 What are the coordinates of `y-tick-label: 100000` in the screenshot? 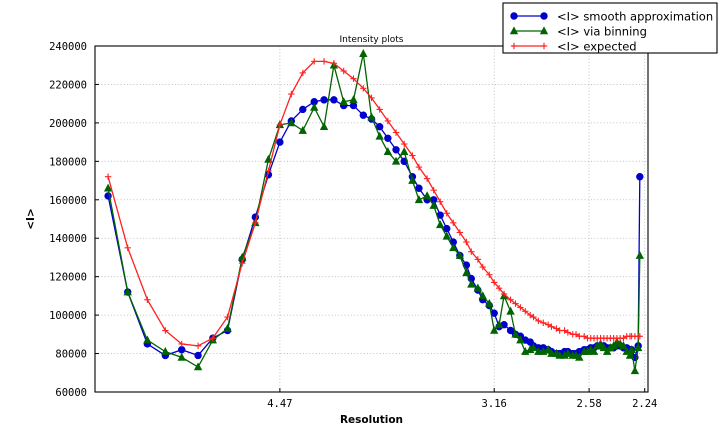 It's located at (68, 316).